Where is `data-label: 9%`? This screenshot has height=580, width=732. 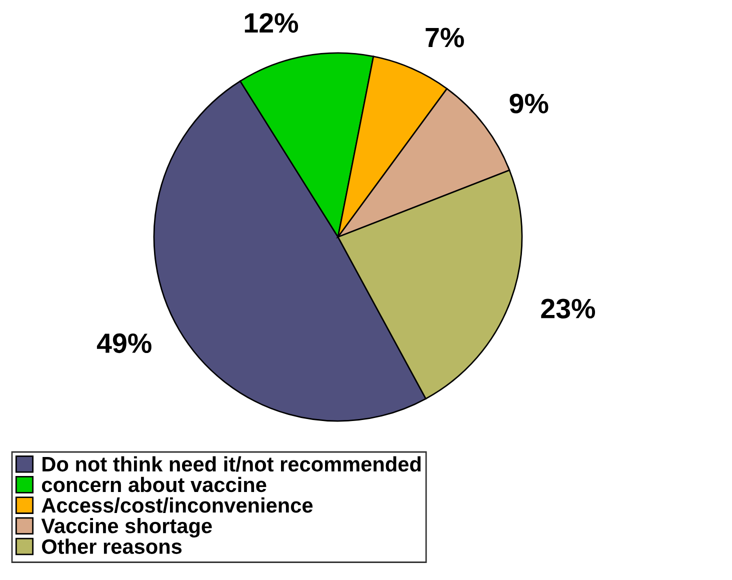 data-label: 9% is located at coordinates (529, 104).